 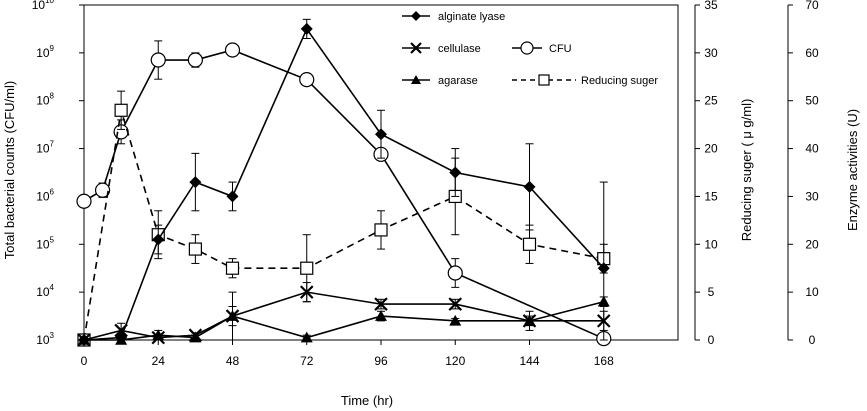 I want to click on left-tick-exponent: 8, so click(x=52, y=96).